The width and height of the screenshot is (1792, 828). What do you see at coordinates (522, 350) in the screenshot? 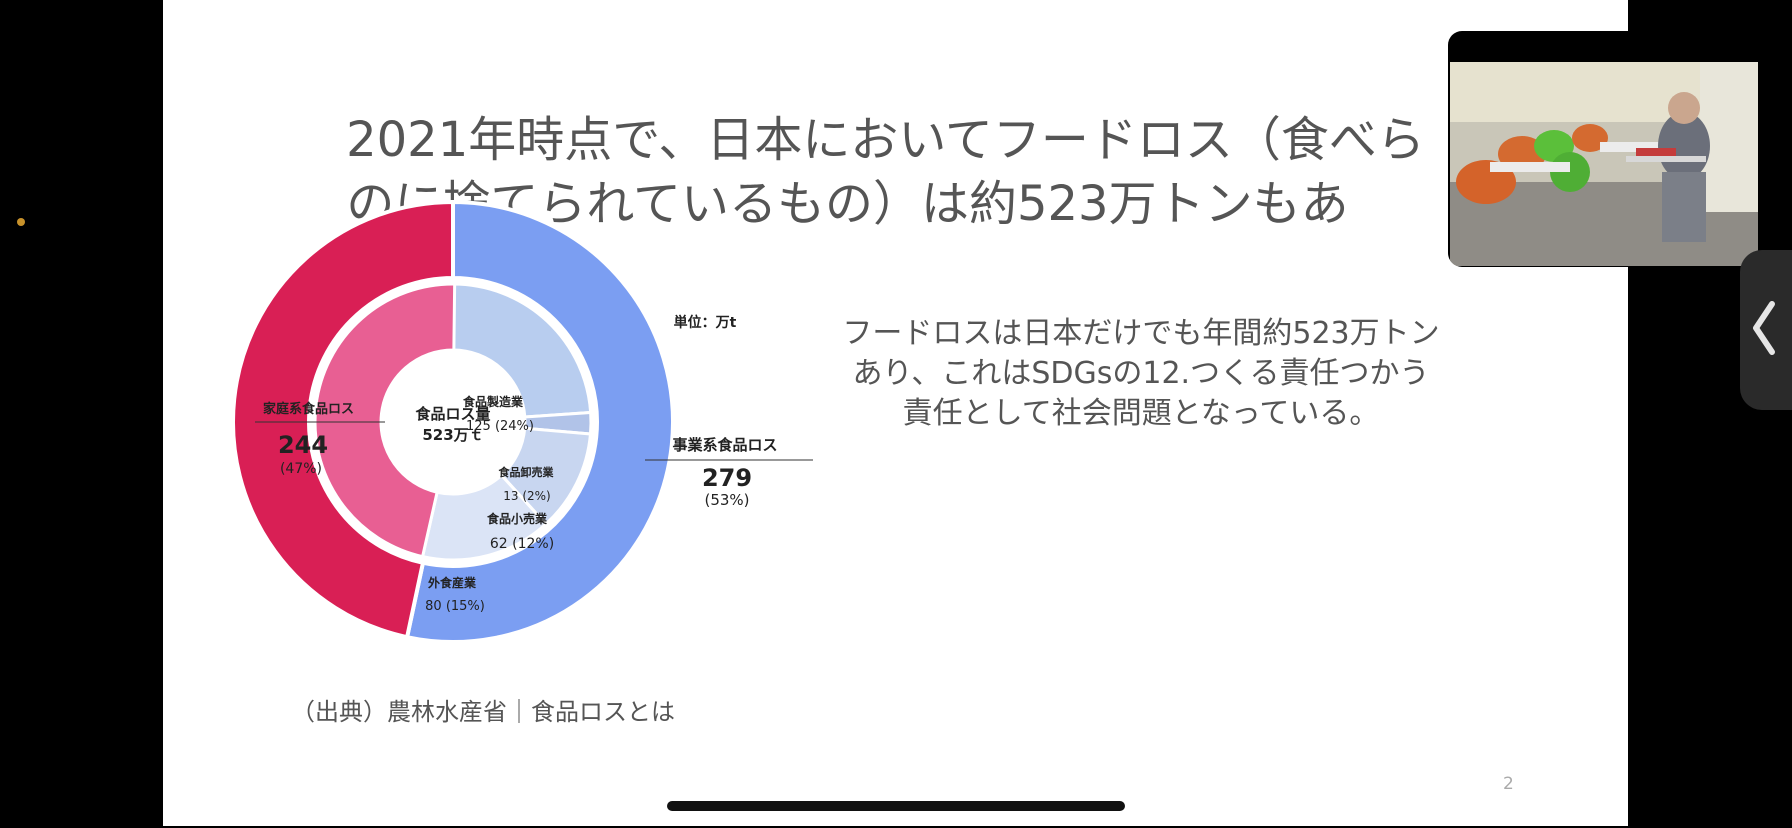
I see `inner-slice-manufacturing` at bounding box center [522, 350].